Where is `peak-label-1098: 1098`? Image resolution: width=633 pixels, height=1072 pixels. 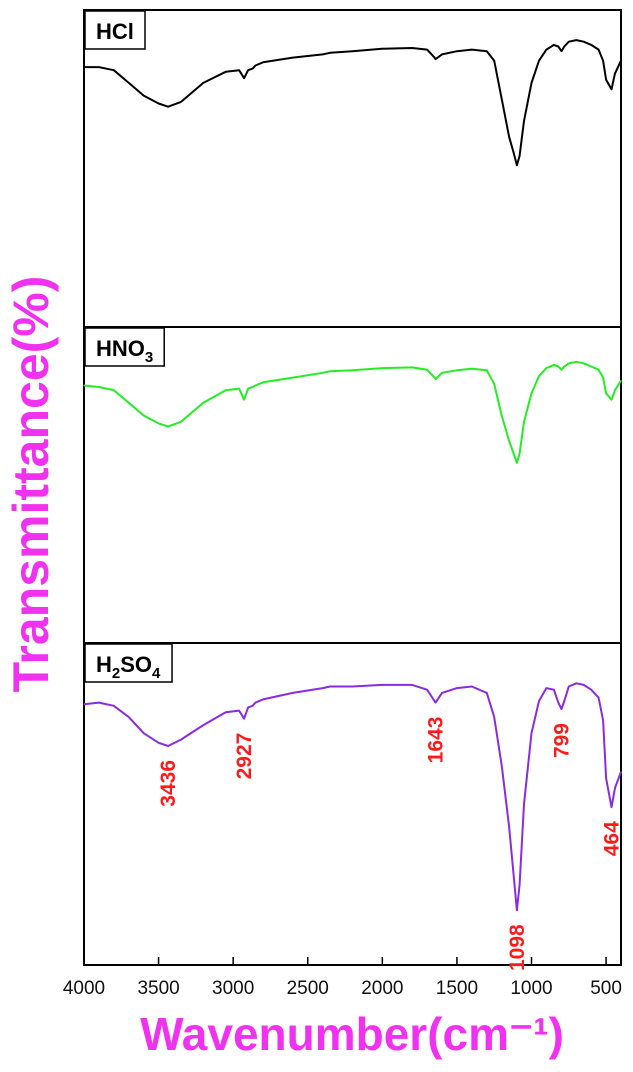 peak-label-1098: 1098 is located at coordinates (517, 947).